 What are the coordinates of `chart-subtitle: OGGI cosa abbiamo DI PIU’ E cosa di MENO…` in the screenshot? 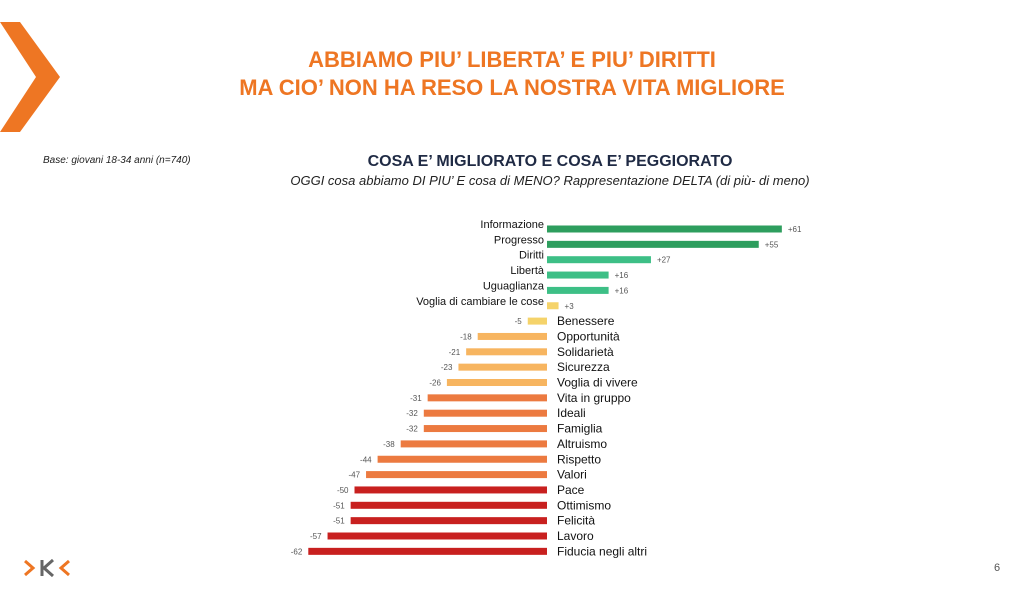 It's located at (550, 180).